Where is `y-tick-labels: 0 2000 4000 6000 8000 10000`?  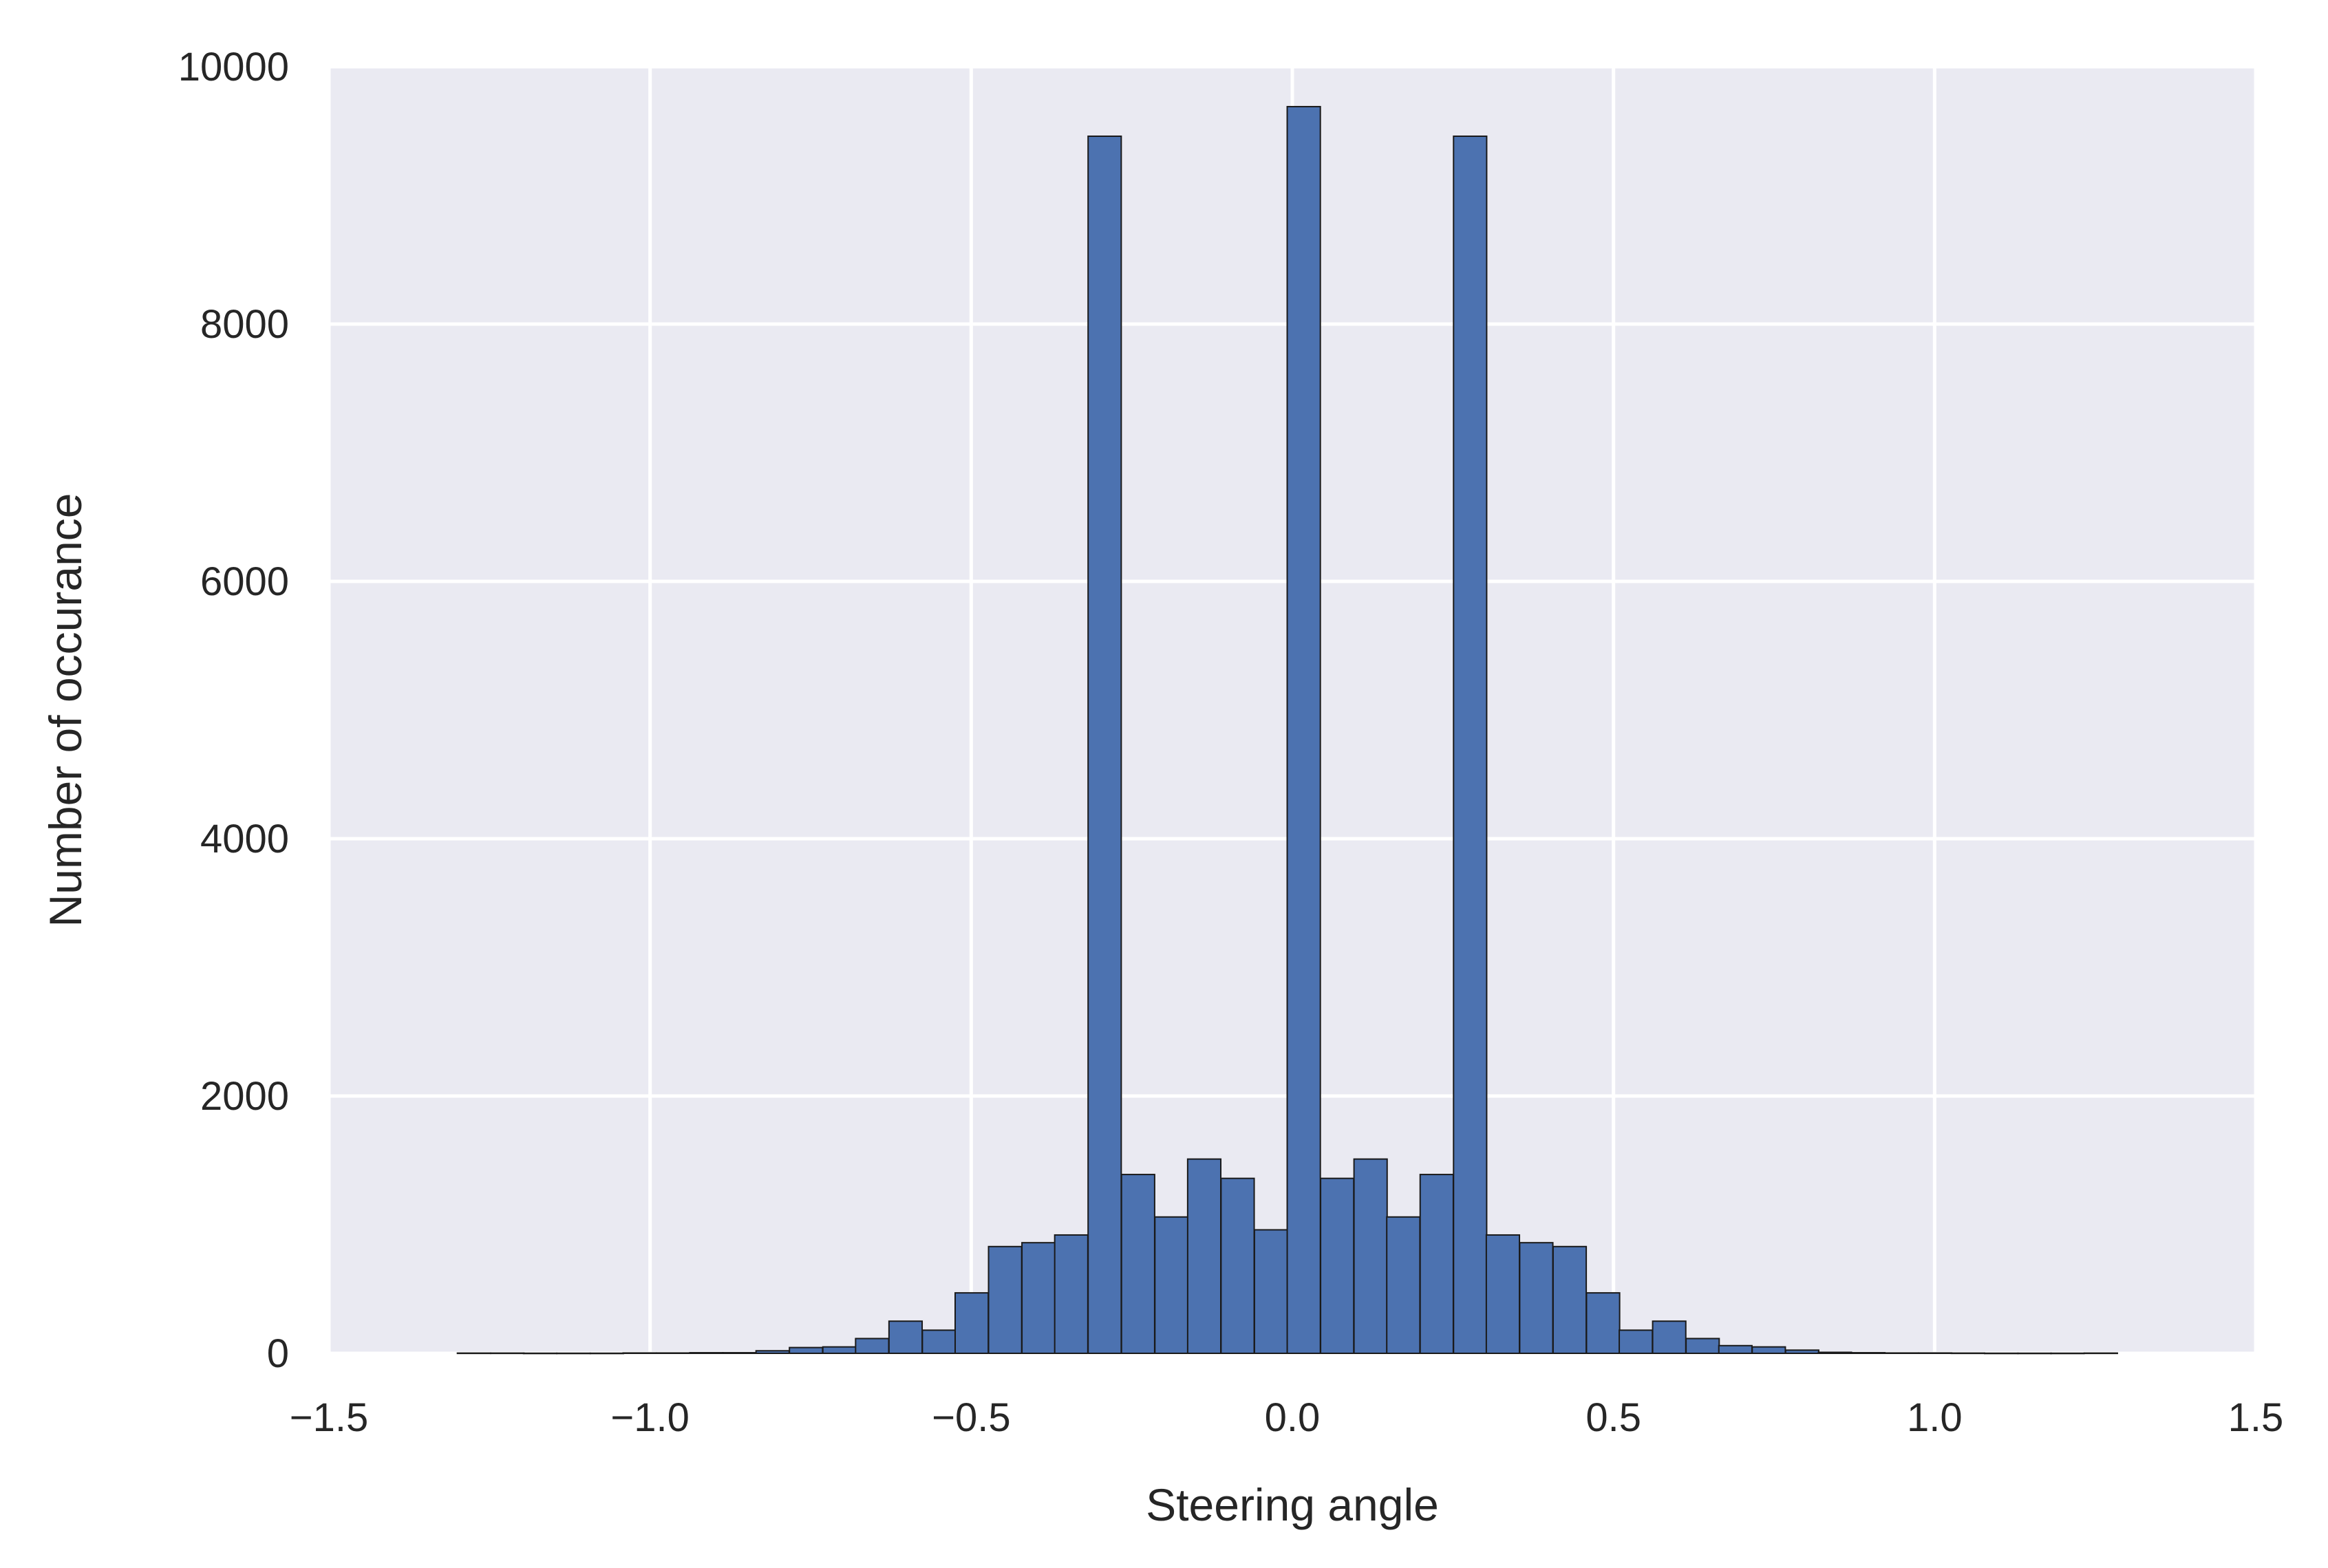
y-tick-labels: 0 2000 4000 6000 8000 10000 is located at coordinates (233, 710).